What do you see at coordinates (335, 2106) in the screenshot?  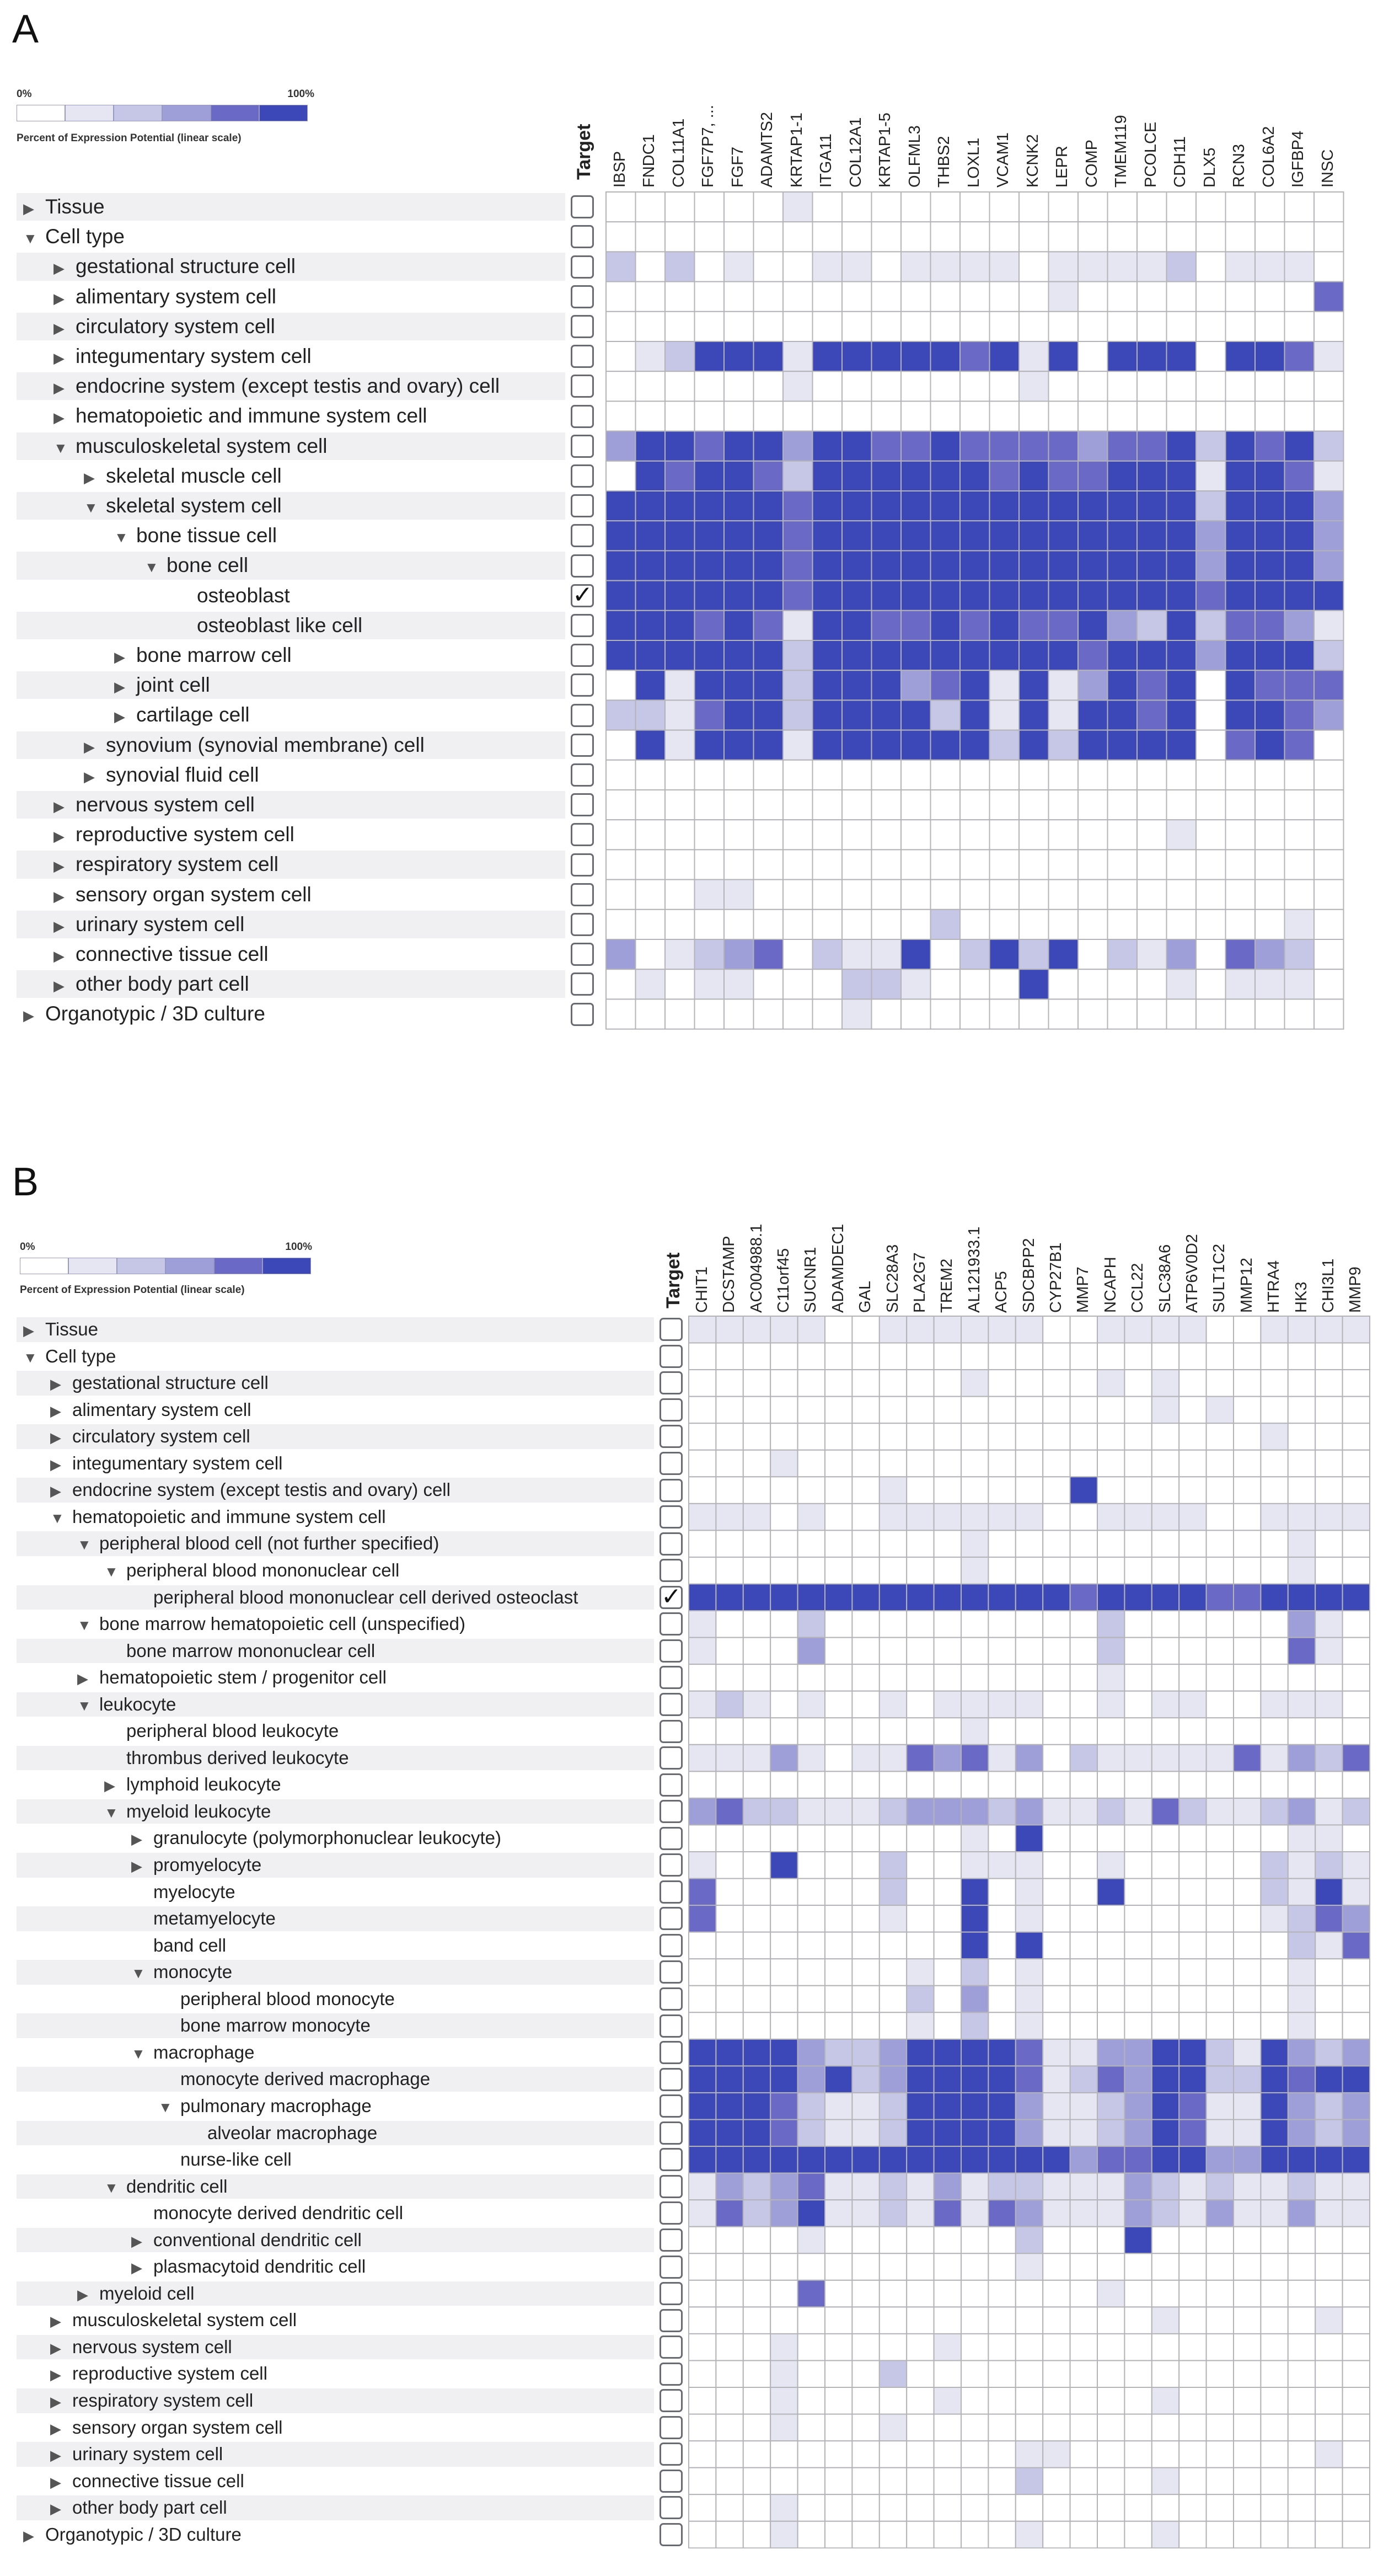 I see `tree-row: ▼ pulmonary macrophage` at bounding box center [335, 2106].